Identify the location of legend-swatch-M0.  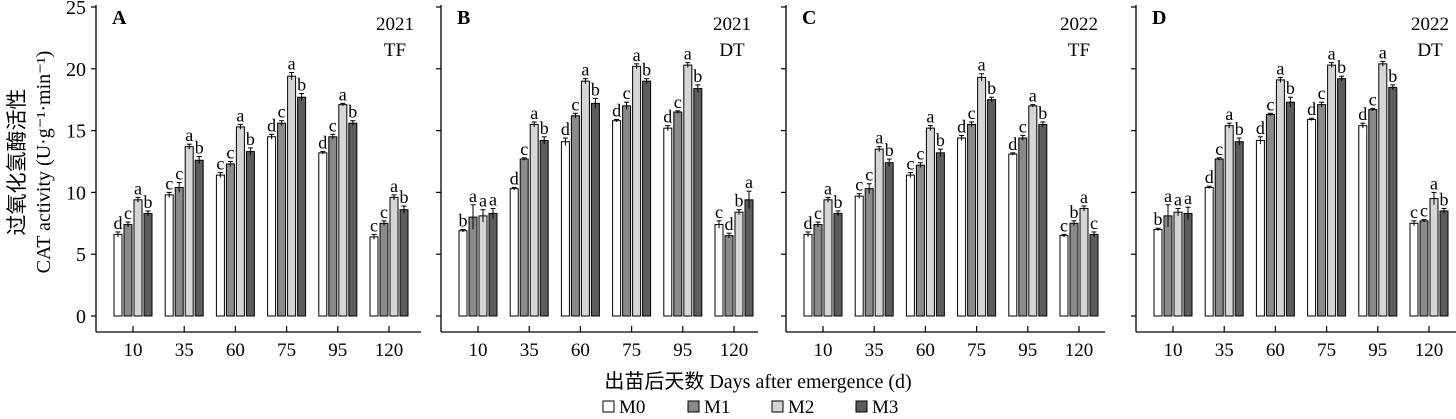
(608, 406).